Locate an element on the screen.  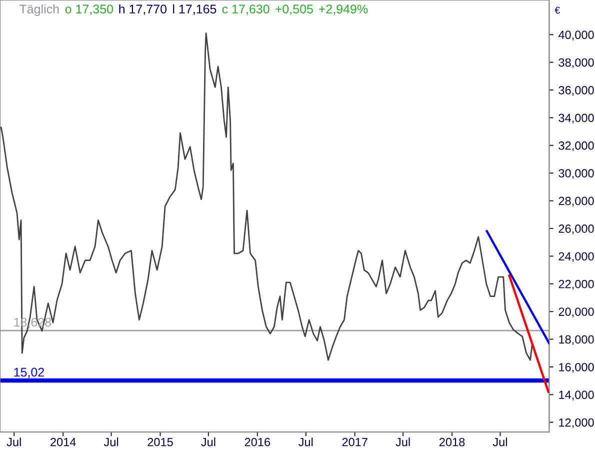
annotation: h 17,770 is located at coordinates (143, 9).